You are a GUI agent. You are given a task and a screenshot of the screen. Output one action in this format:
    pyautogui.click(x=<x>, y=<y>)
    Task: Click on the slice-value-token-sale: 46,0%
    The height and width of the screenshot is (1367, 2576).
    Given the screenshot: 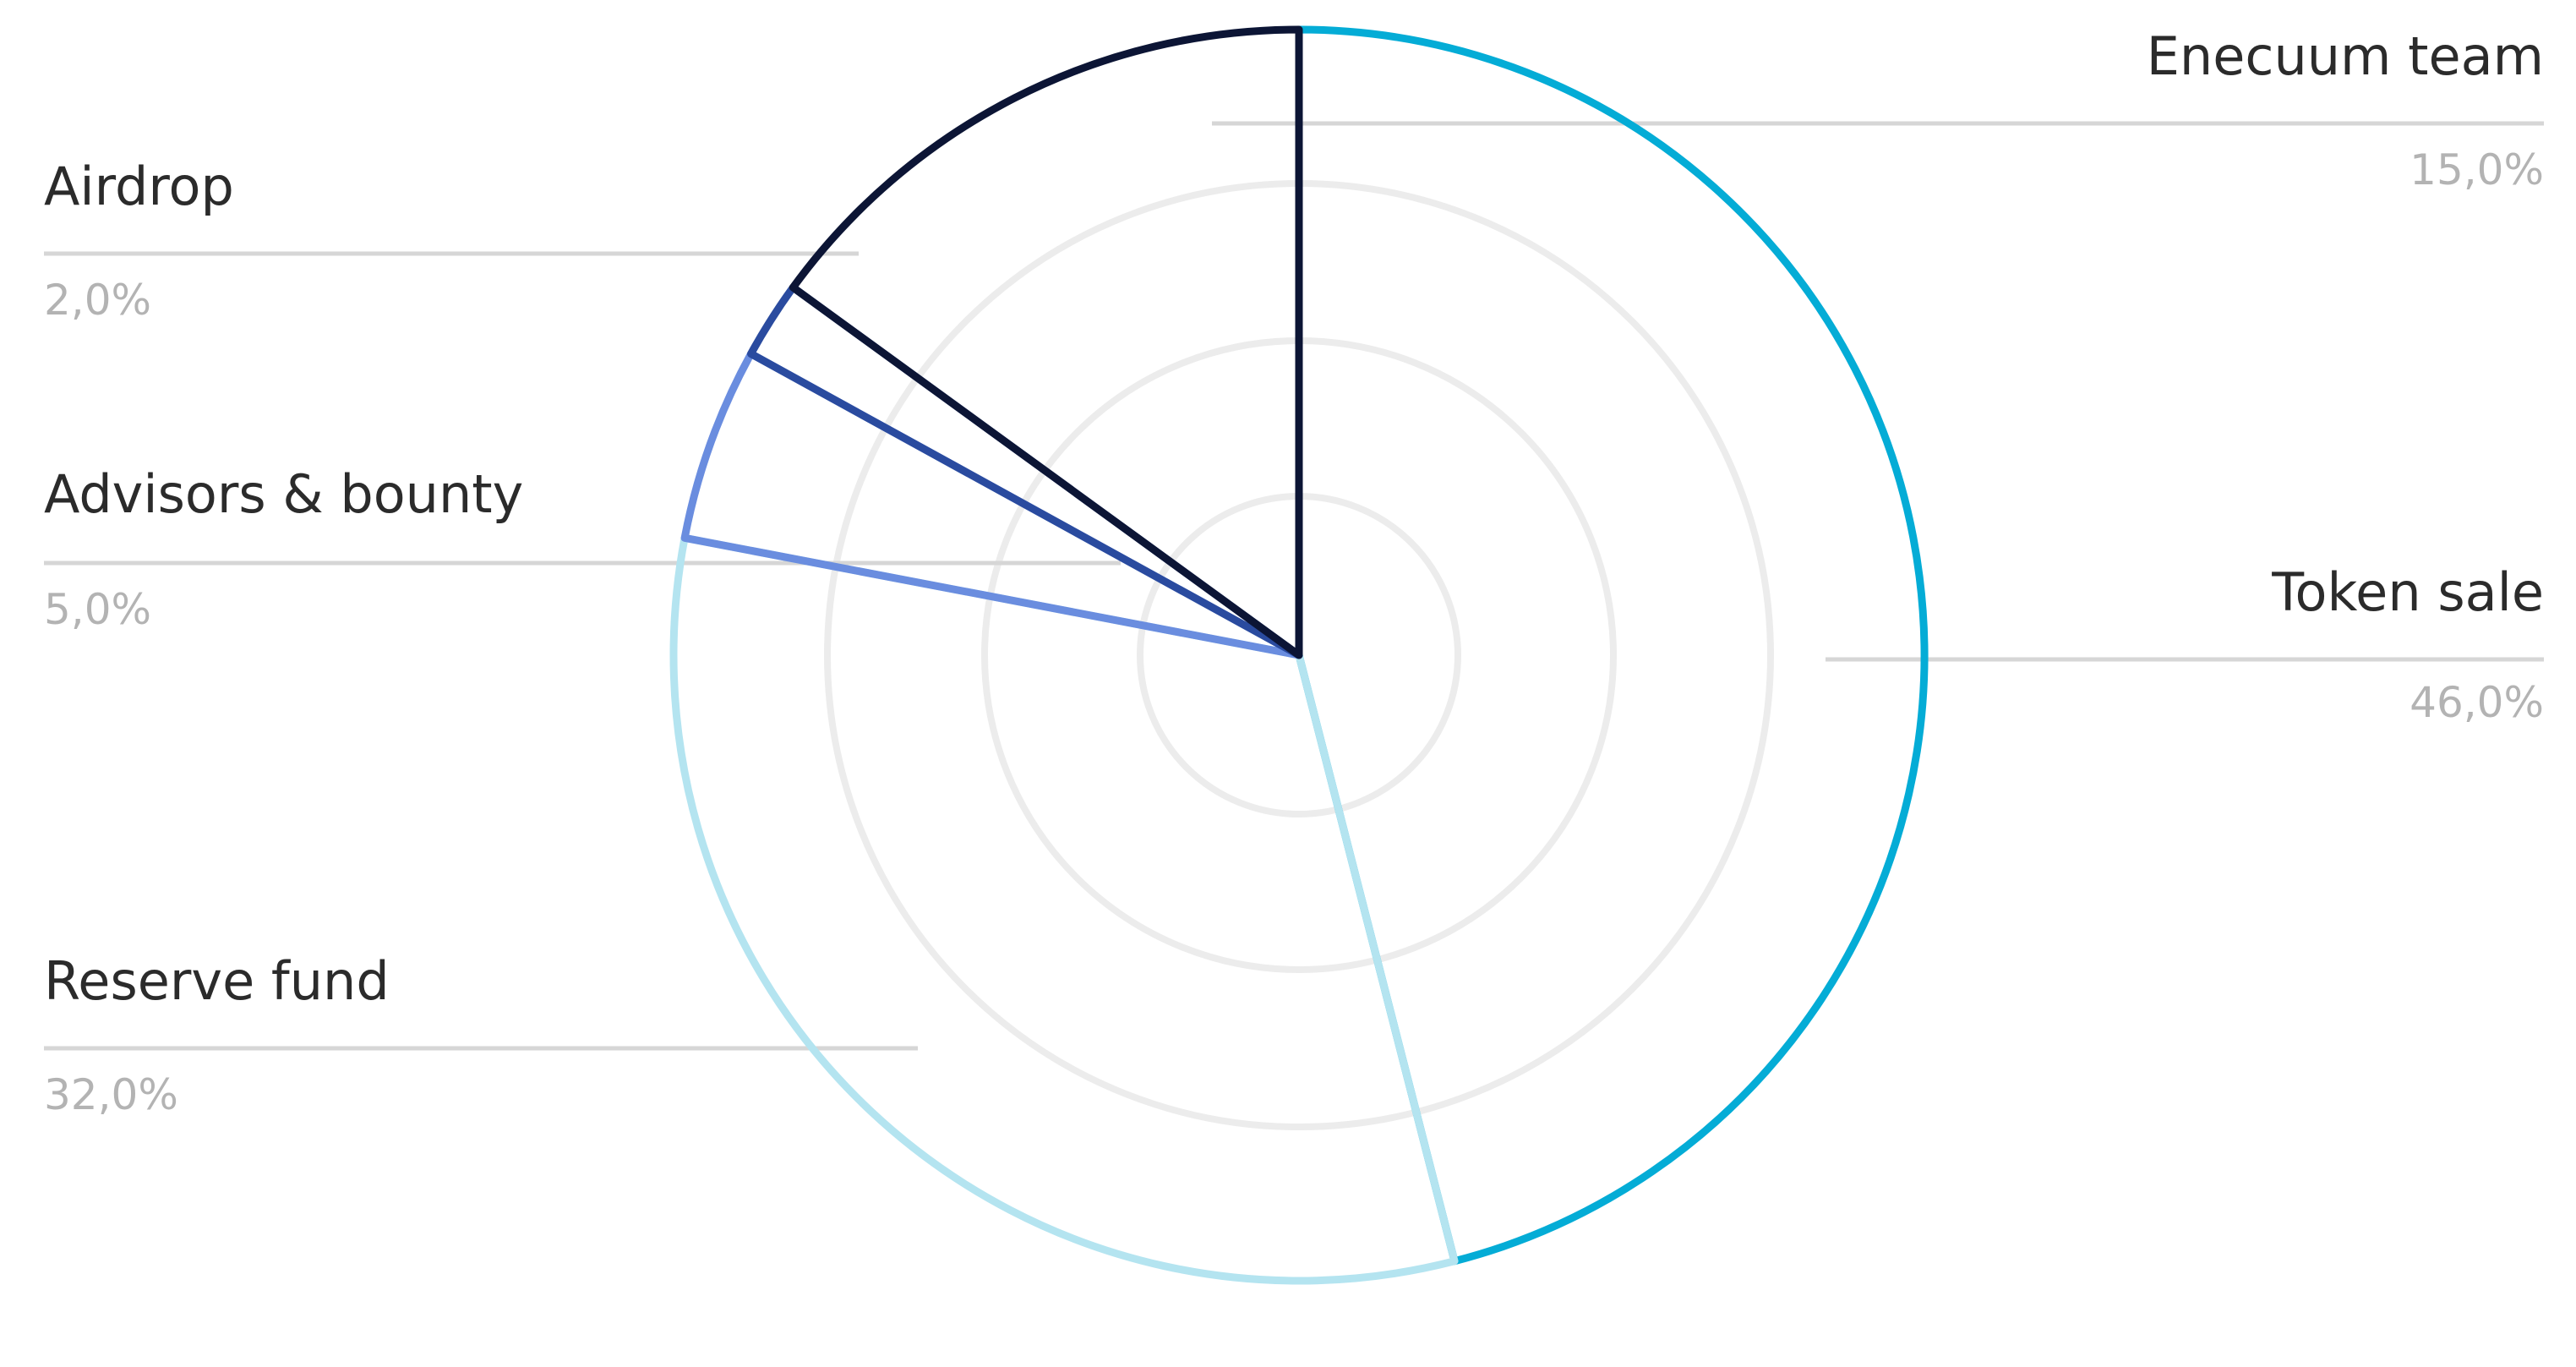 What is the action you would take?
    pyautogui.click(x=2477, y=702)
    